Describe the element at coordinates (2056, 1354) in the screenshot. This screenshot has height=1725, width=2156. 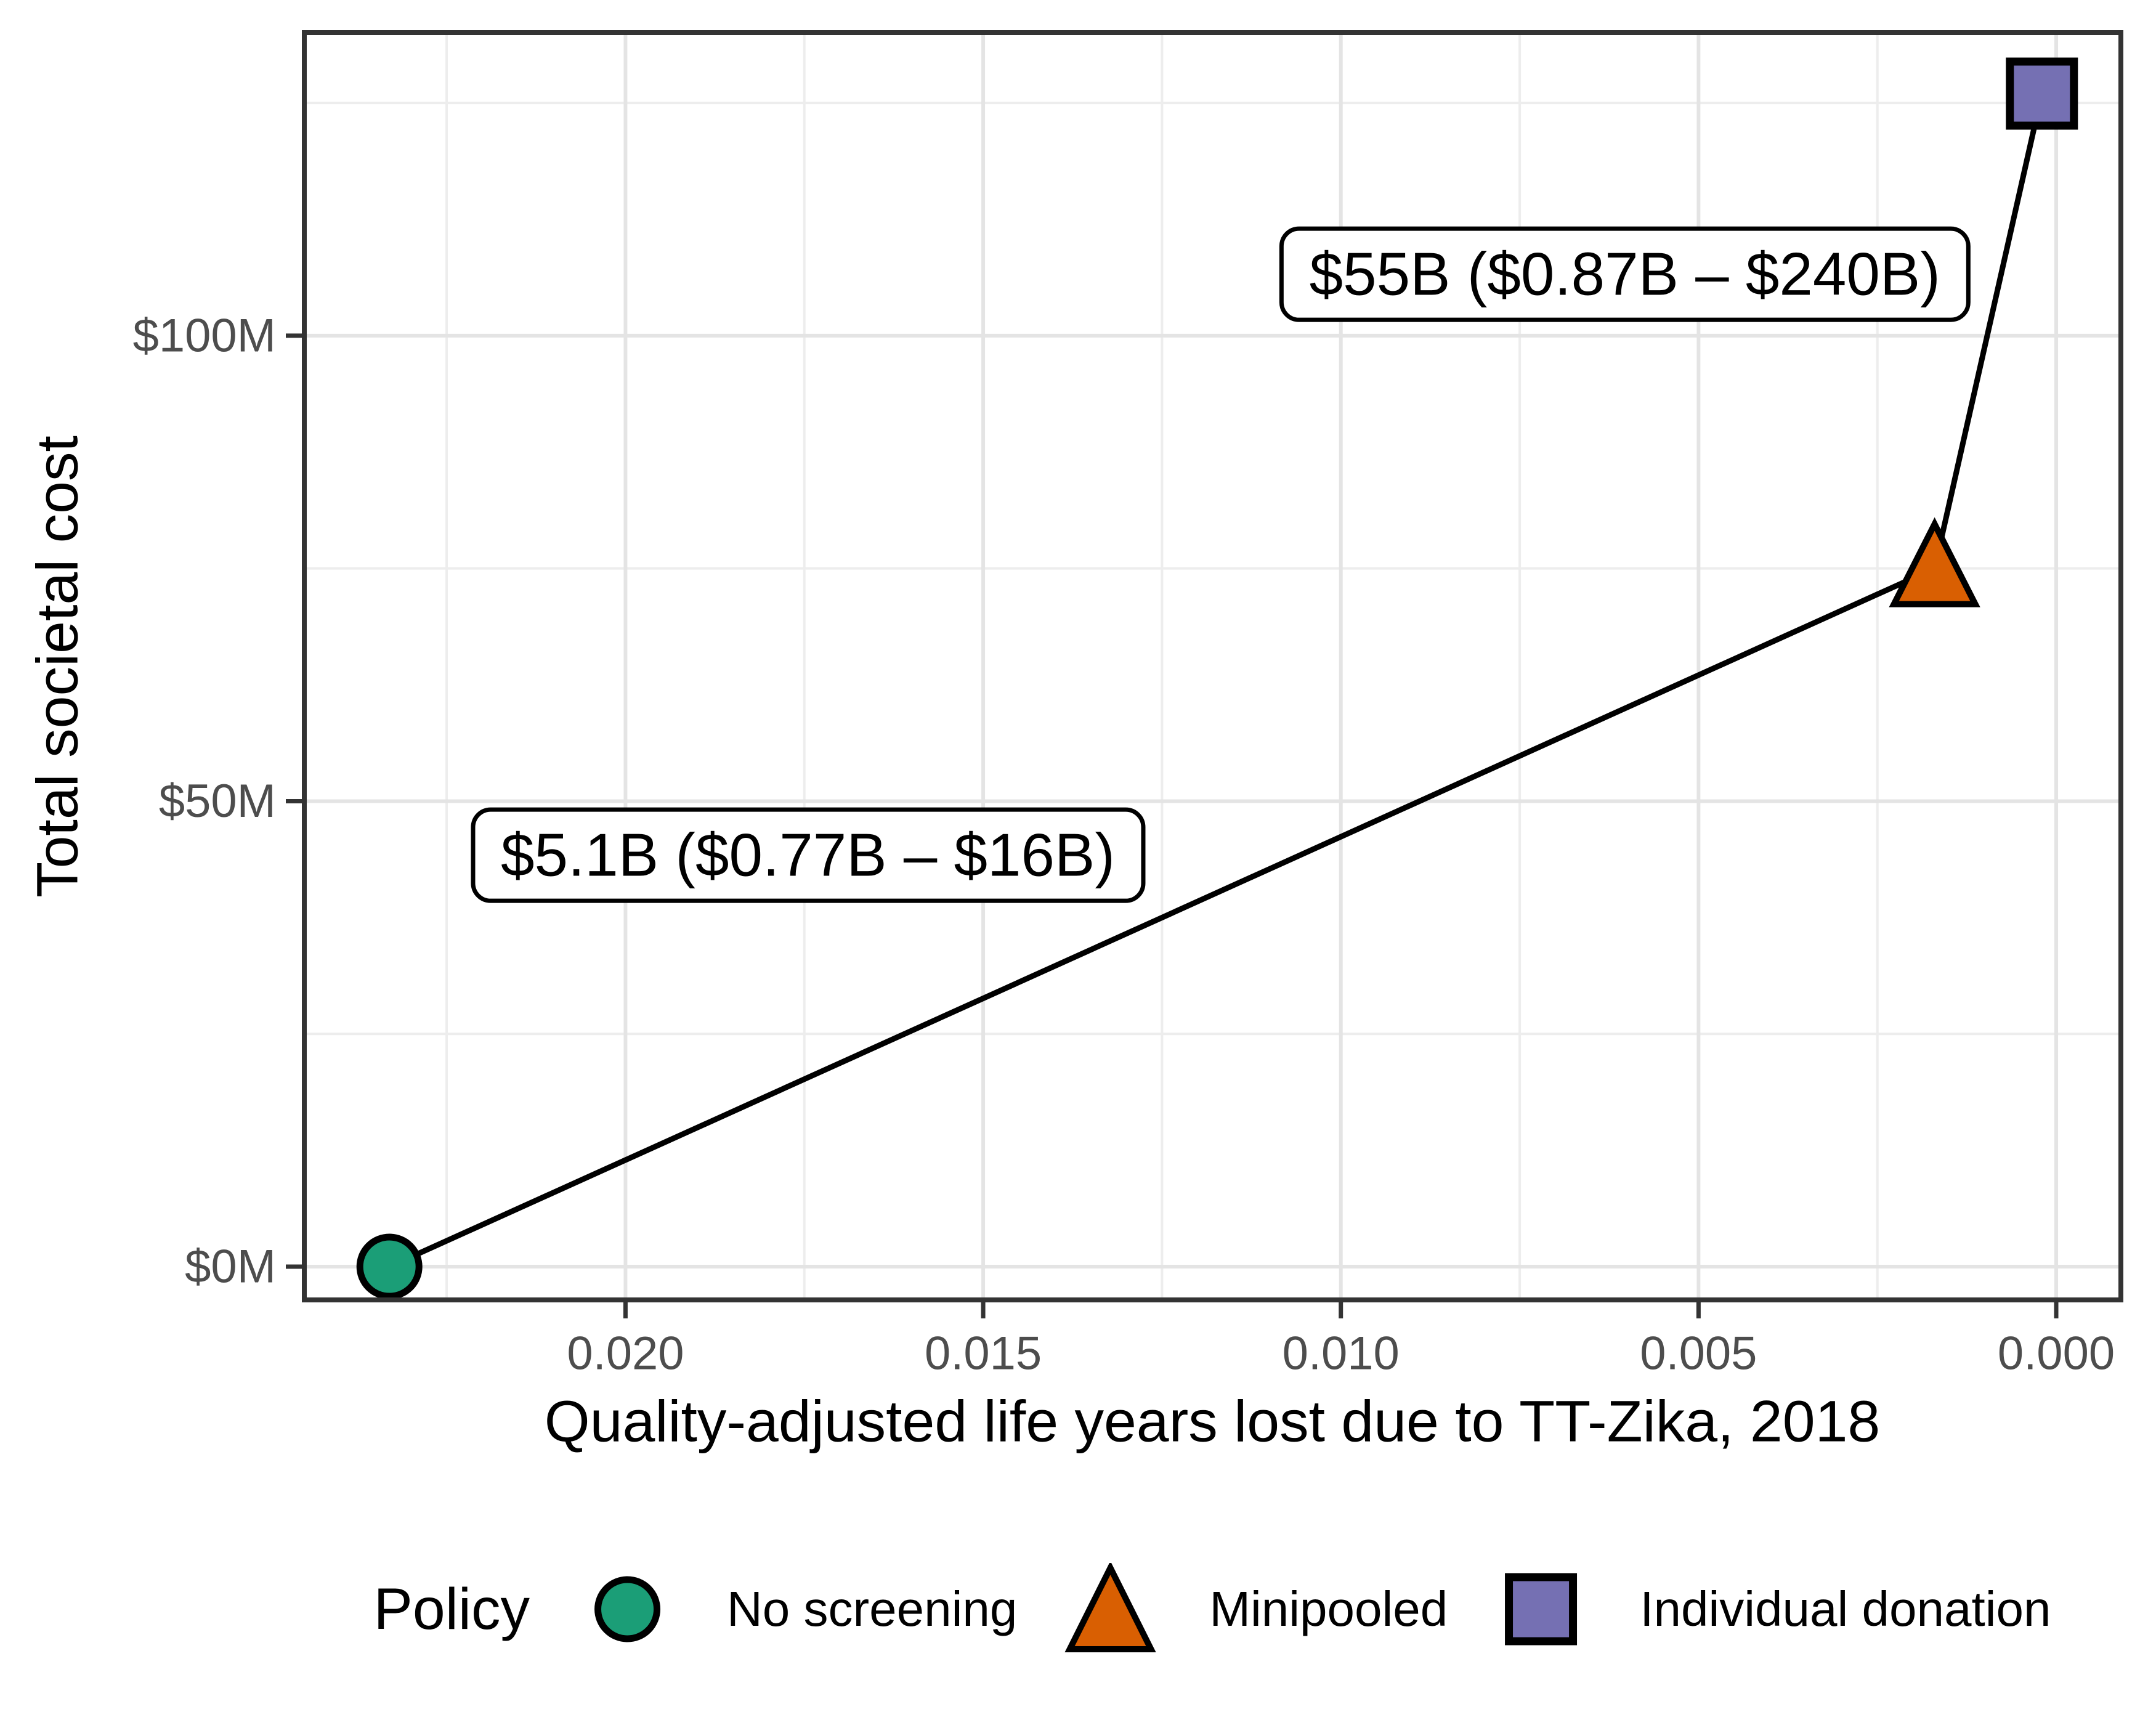
I see `x-tick-label: 0.000` at that location.